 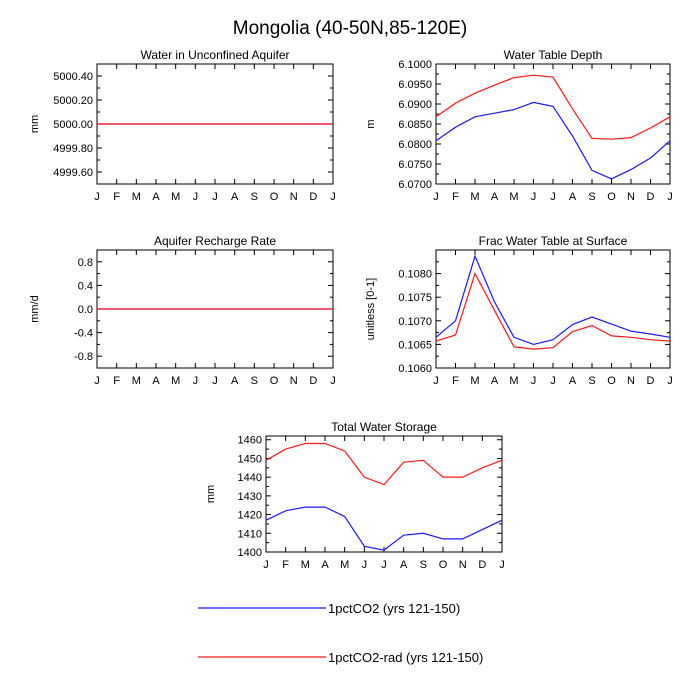 What do you see at coordinates (415, 369) in the screenshot?
I see `y-tick-label: 0.1060` at bounding box center [415, 369].